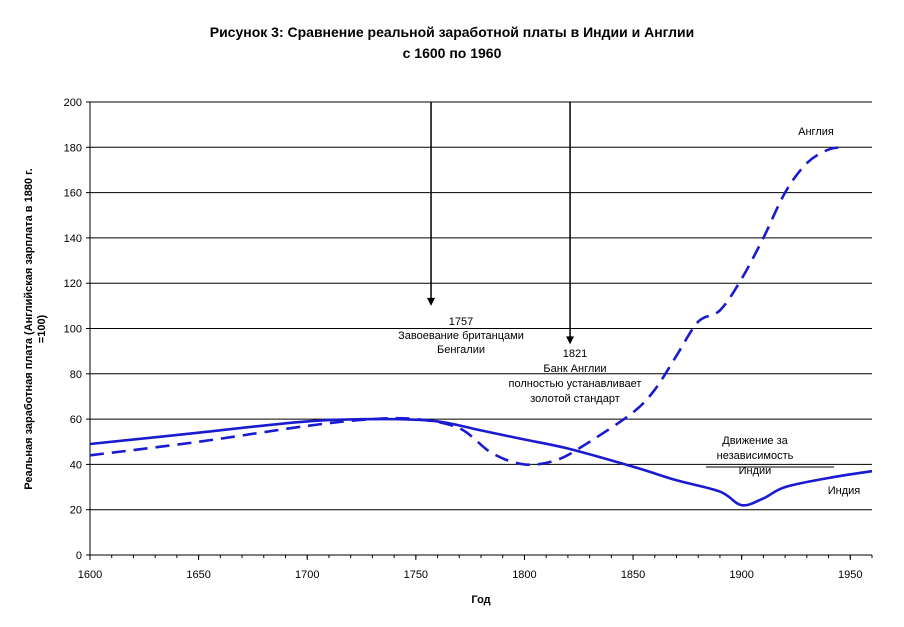 The image size is (904, 627). What do you see at coordinates (755, 471) in the screenshot?
I see `annotation-independence-text-line-2: Индии` at bounding box center [755, 471].